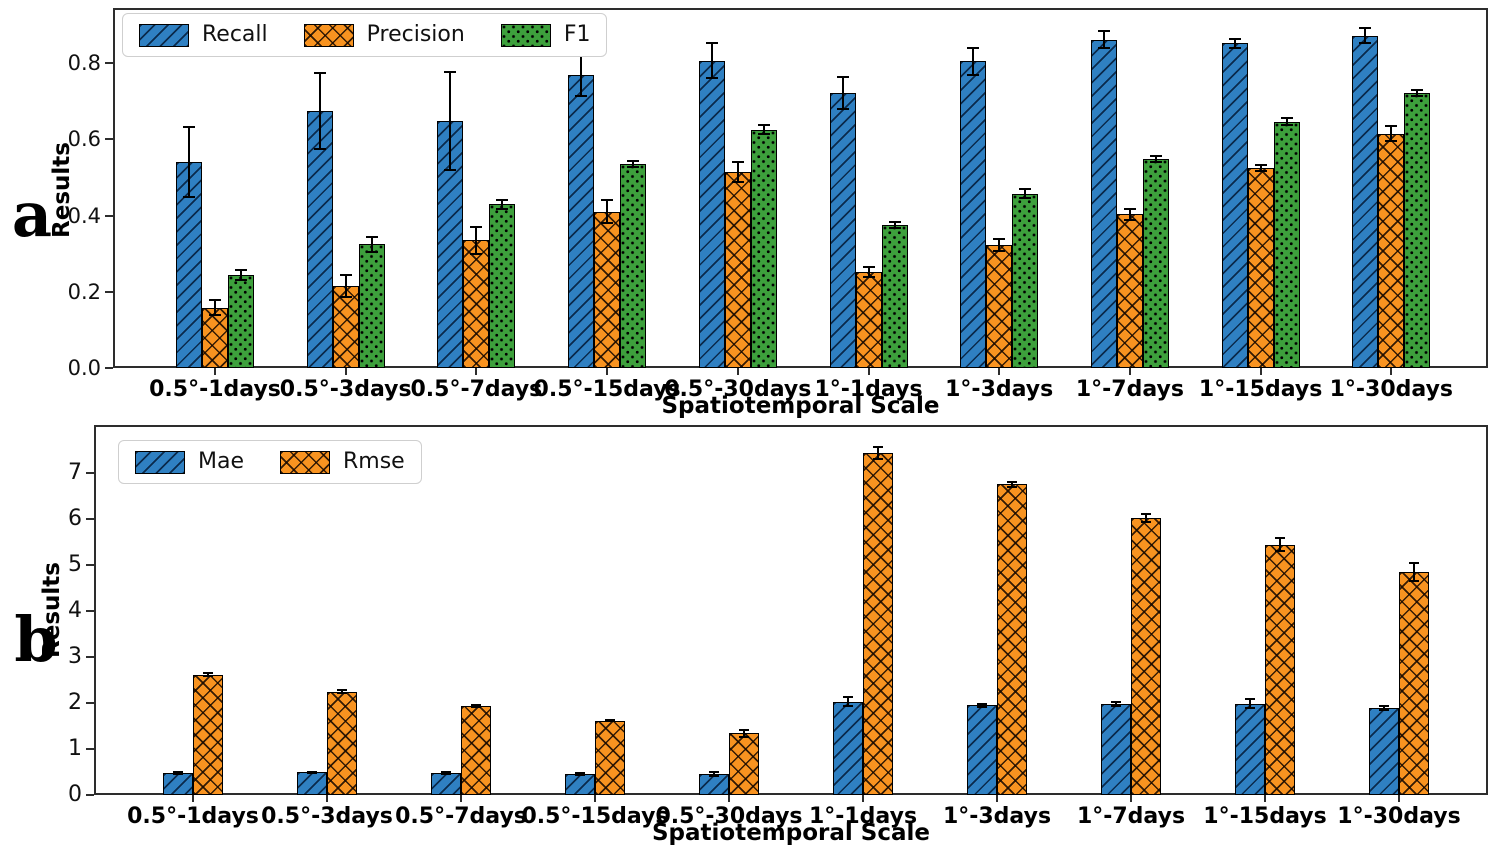 This screenshot has width=1500, height=850. What do you see at coordinates (189, 462) in the screenshot?
I see `legend-item-mae: Mae` at bounding box center [189, 462].